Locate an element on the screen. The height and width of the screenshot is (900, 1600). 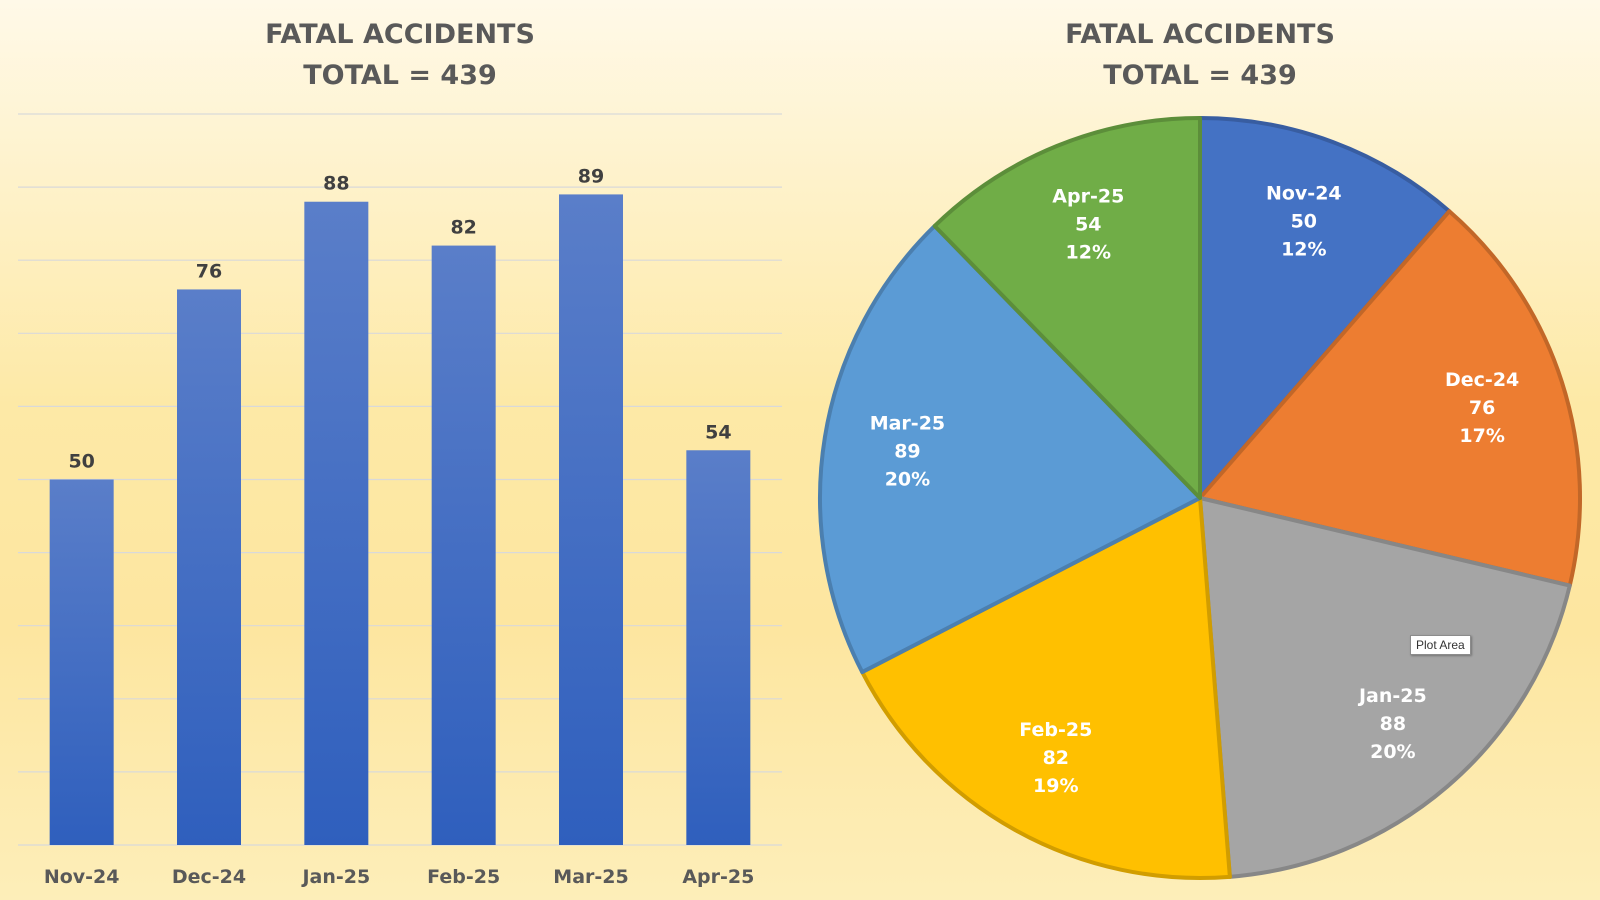
bar-value-label: 89 is located at coordinates (591, 176).